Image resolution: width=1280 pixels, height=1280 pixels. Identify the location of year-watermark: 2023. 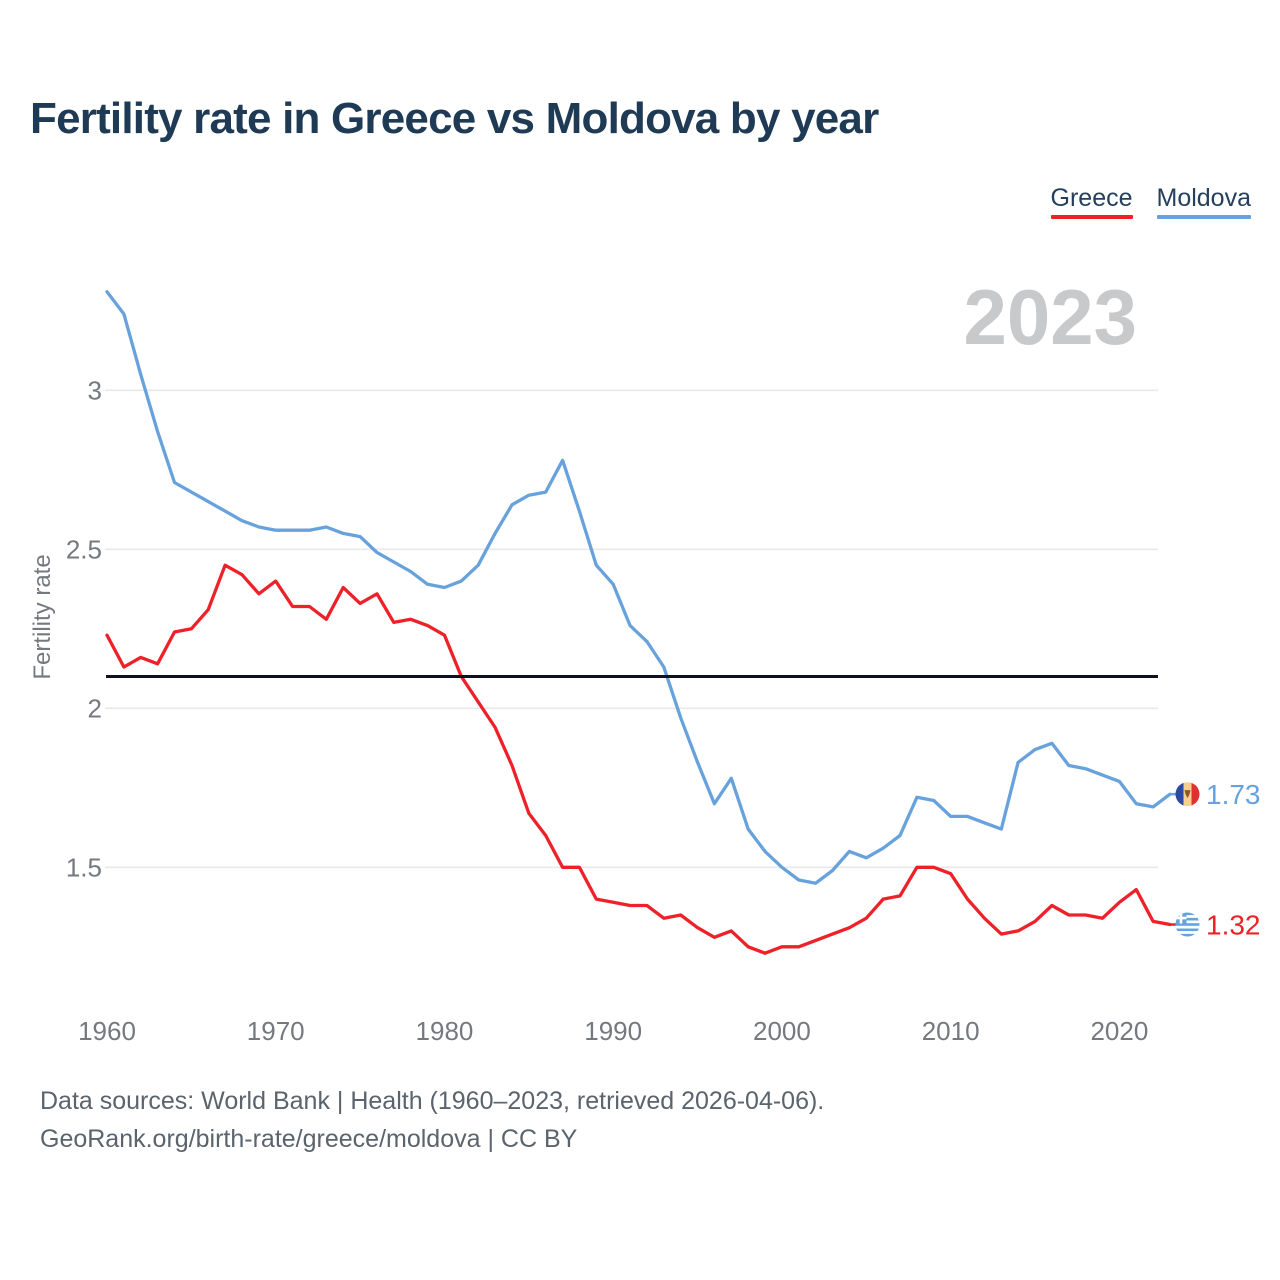
(1050, 317).